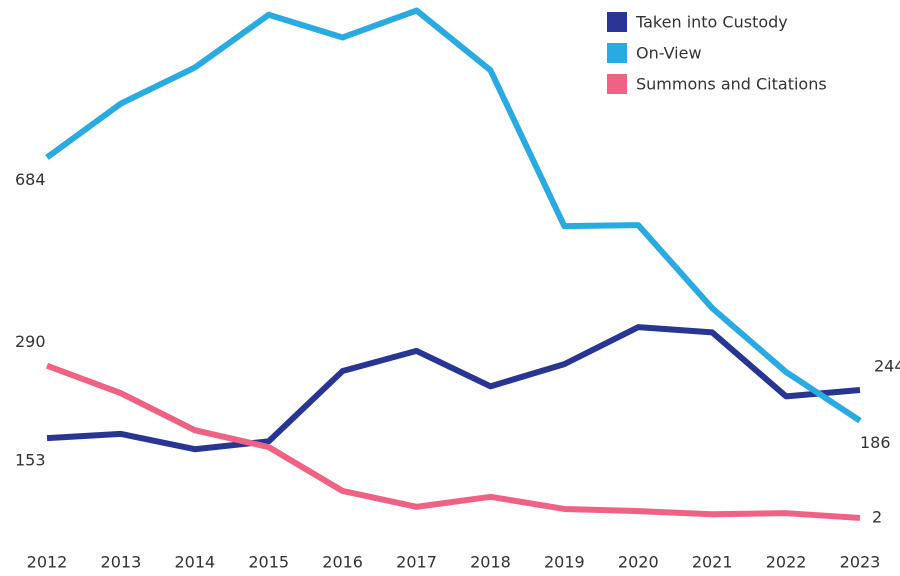  Describe the element at coordinates (877, 516) in the screenshot. I see `data-label: 2` at that location.